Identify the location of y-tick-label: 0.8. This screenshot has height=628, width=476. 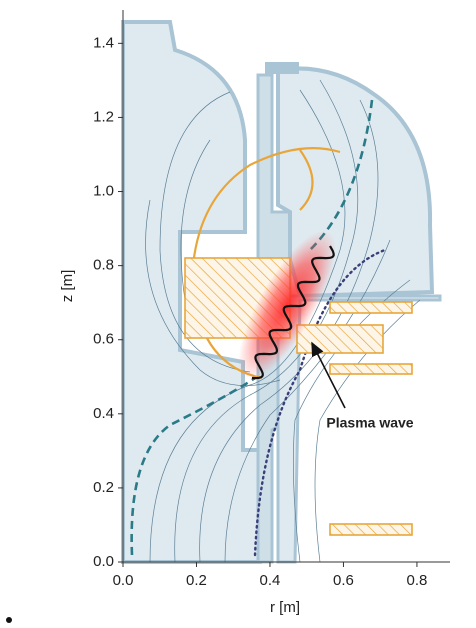
(103, 265).